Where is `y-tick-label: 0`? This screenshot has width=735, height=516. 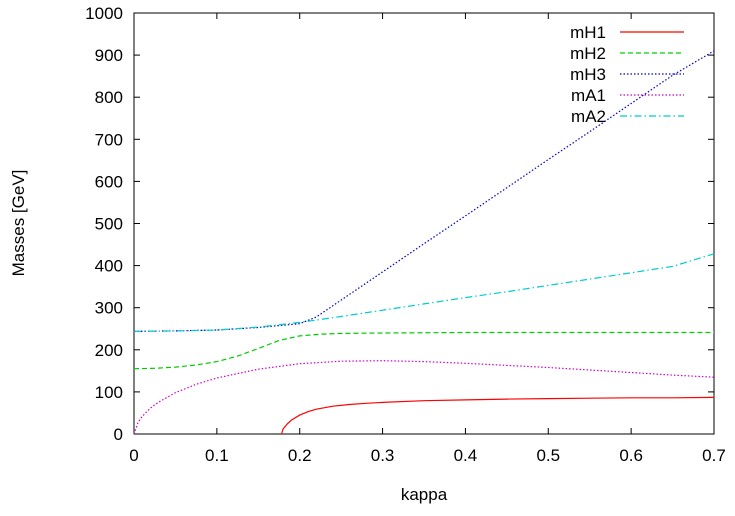
y-tick-label: 0 is located at coordinates (118, 434).